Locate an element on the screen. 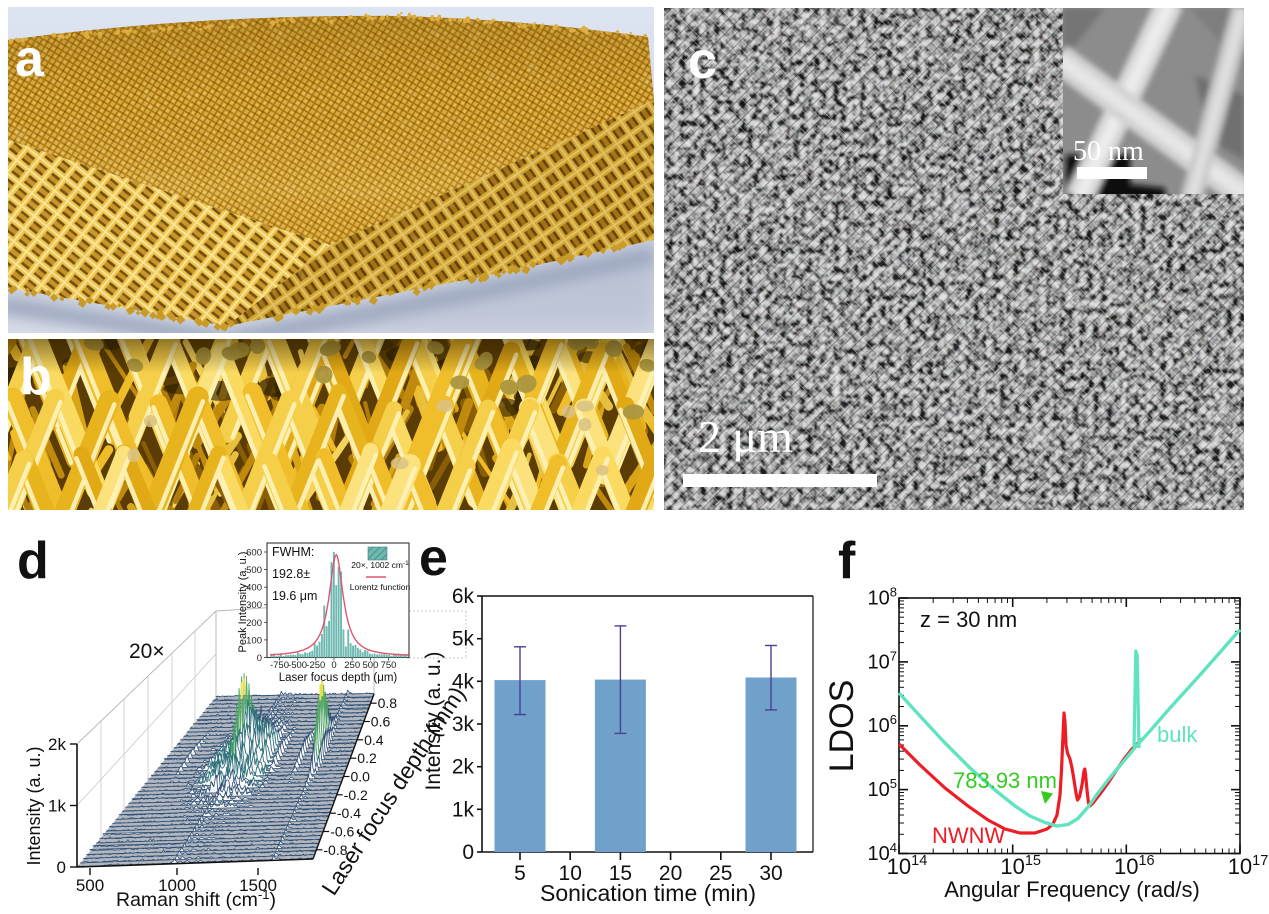 The height and width of the screenshot is (914, 1269). svg-text: 300 is located at coordinates (254, 605).